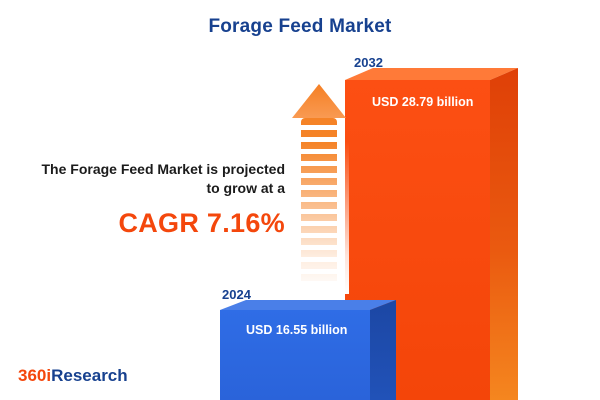 This screenshot has width=600, height=400. What do you see at coordinates (423, 102) in the screenshot?
I see `bar-2032-value-label: USD 28.79 billion` at bounding box center [423, 102].